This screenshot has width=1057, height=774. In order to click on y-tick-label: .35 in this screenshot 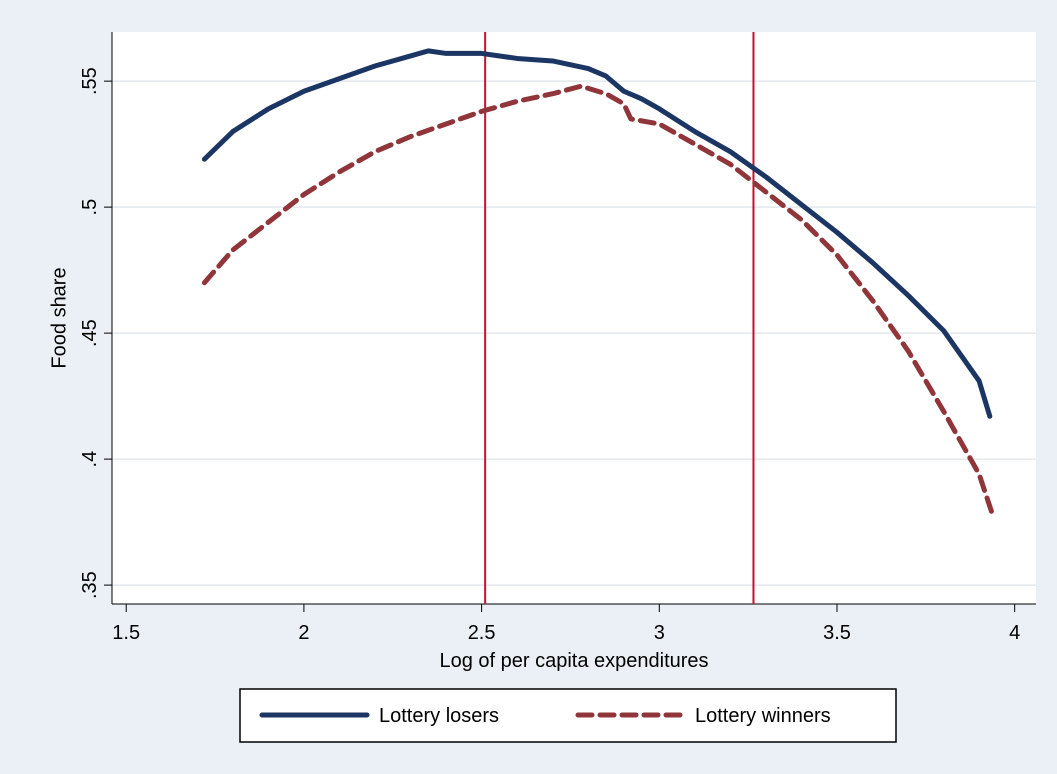, I will do `click(90, 585)`.